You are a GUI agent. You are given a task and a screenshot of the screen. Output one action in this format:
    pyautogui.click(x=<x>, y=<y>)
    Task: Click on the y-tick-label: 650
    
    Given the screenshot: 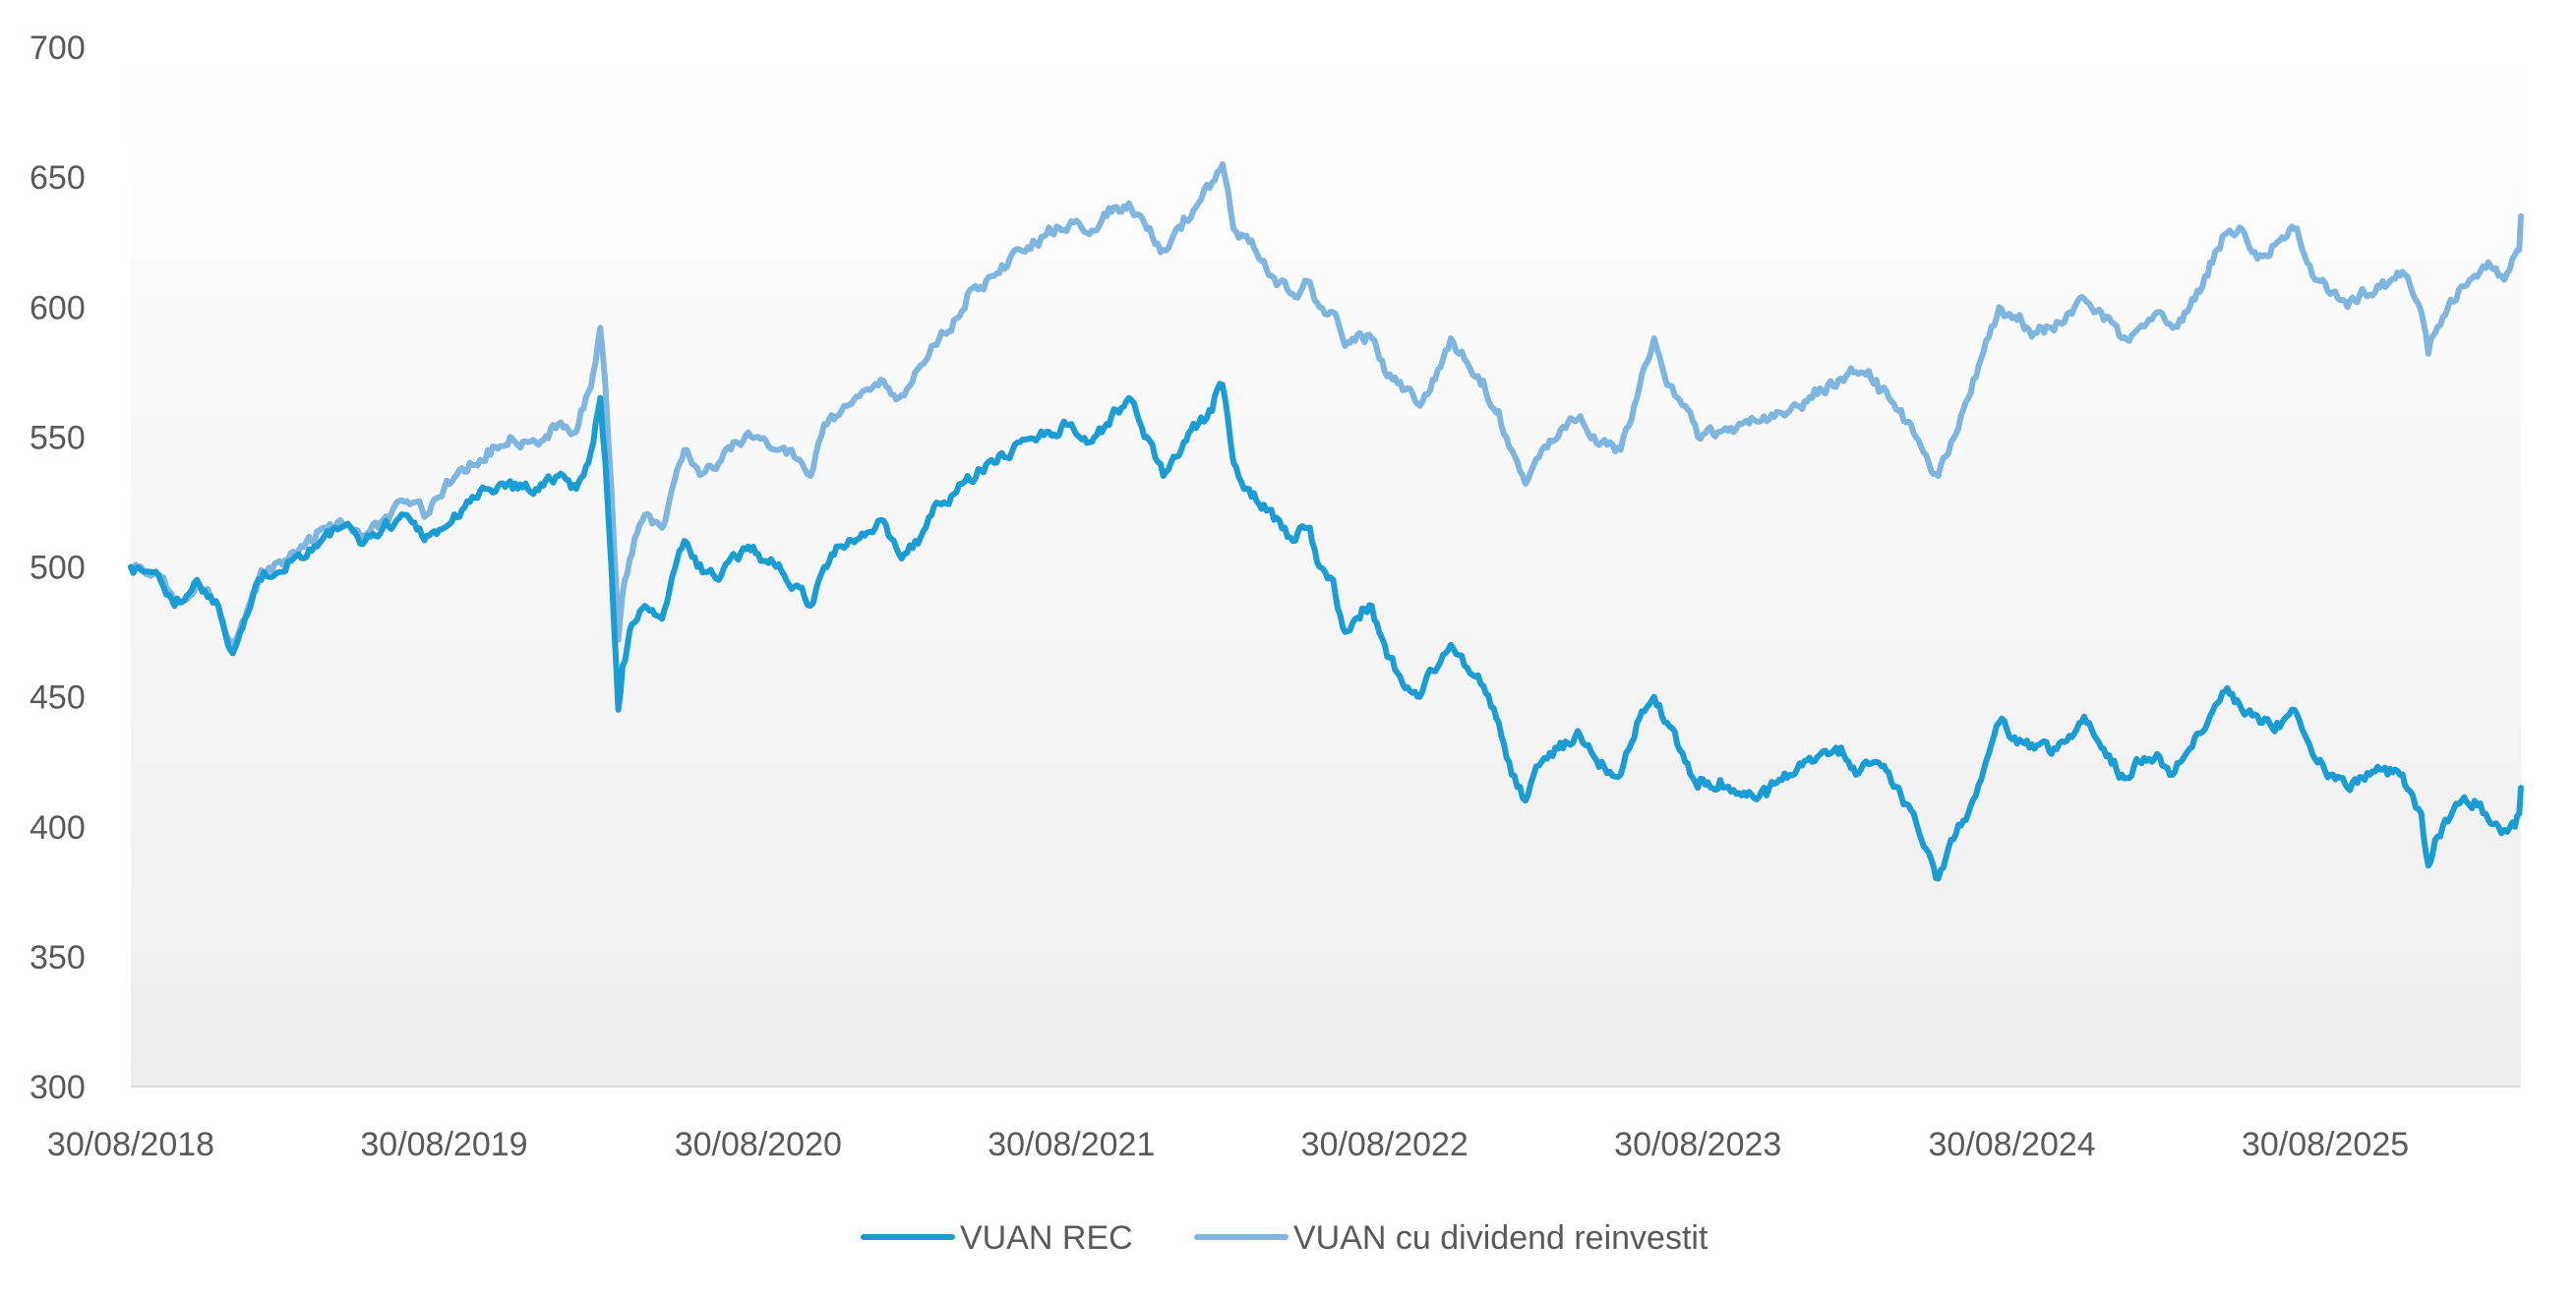 What is the action you would take?
    pyautogui.click(x=58, y=178)
    